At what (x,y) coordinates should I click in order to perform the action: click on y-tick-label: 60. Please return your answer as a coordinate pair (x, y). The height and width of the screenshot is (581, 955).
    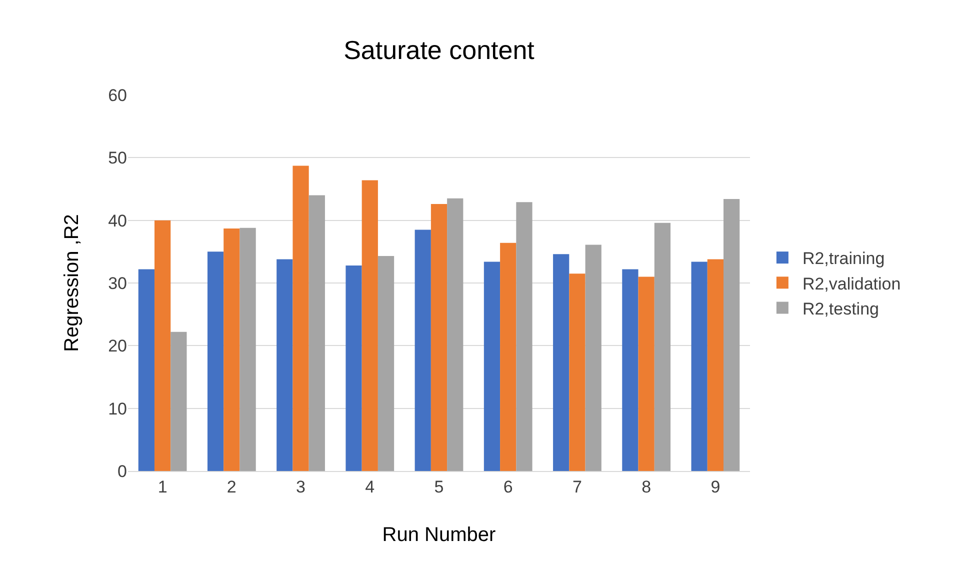
    Looking at the image, I should click on (117, 95).